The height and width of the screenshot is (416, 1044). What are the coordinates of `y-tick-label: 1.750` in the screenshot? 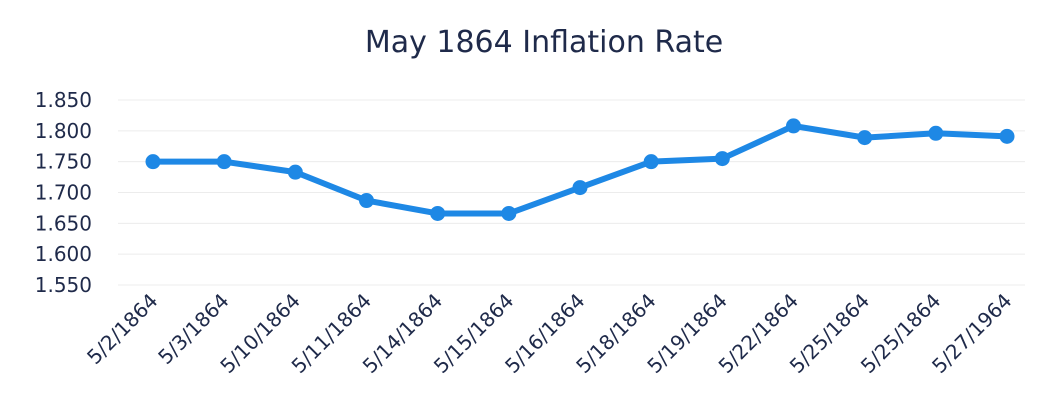 It's located at (63, 162).